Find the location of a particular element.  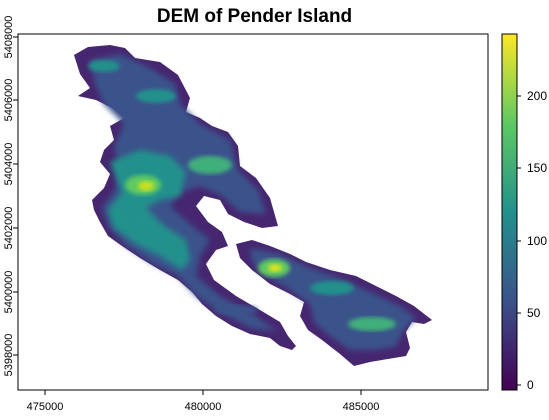

colorbar-gradient is located at coordinates (509, 212).